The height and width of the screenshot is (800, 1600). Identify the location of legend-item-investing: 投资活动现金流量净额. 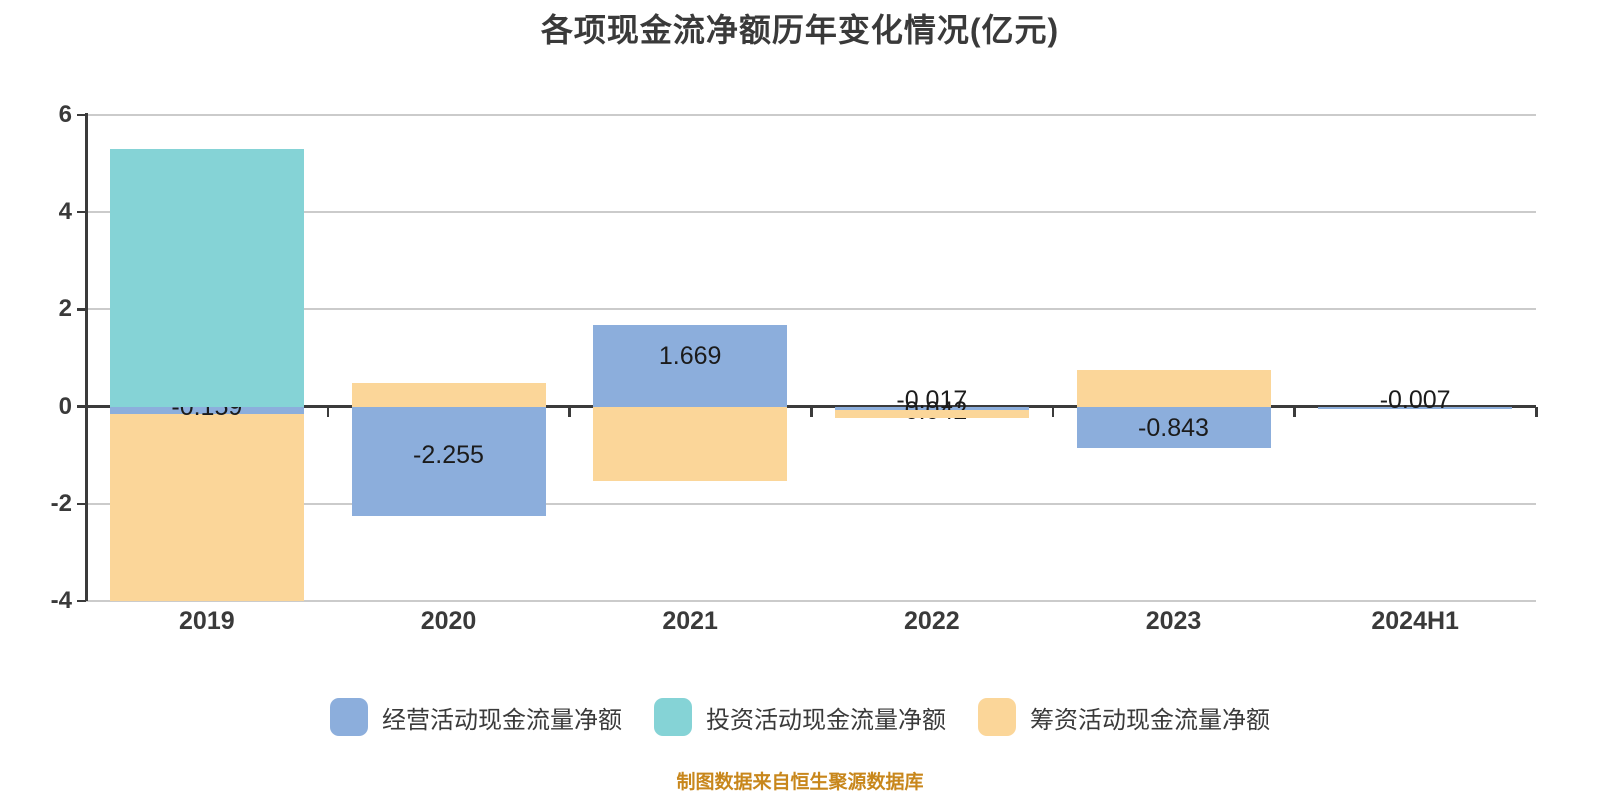
(800, 717).